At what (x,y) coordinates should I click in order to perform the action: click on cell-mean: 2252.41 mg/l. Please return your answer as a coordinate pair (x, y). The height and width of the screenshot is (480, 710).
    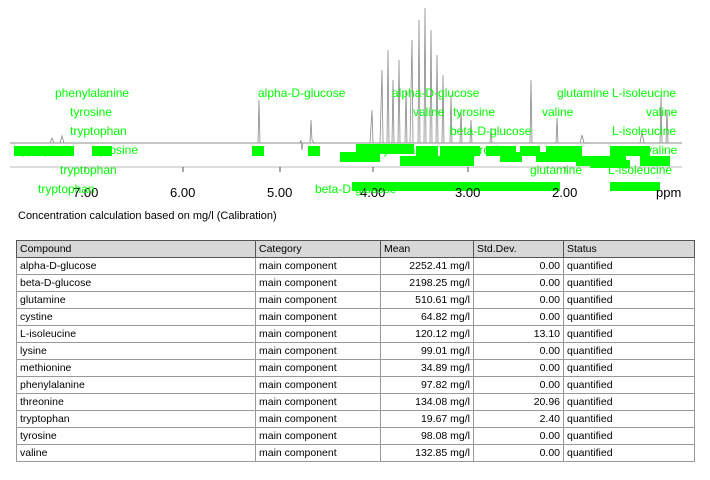
    Looking at the image, I should click on (427, 266).